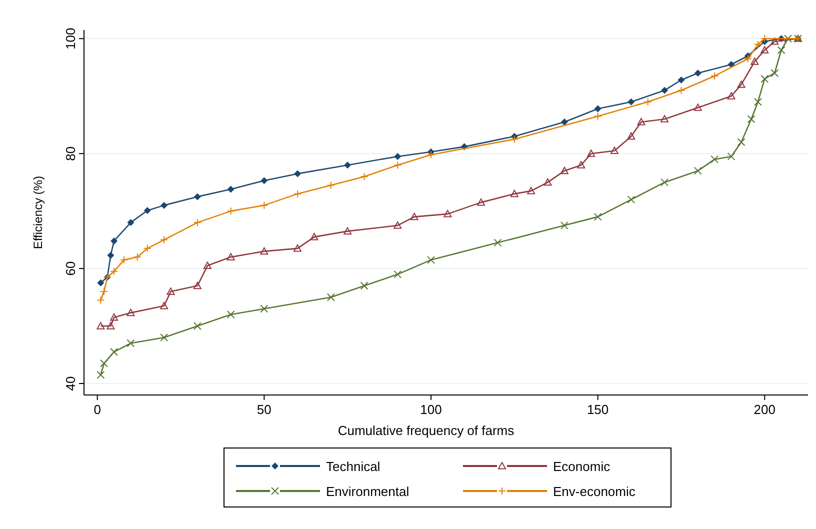  What do you see at coordinates (582, 466) in the screenshot?
I see `legend-label: Economic` at bounding box center [582, 466].